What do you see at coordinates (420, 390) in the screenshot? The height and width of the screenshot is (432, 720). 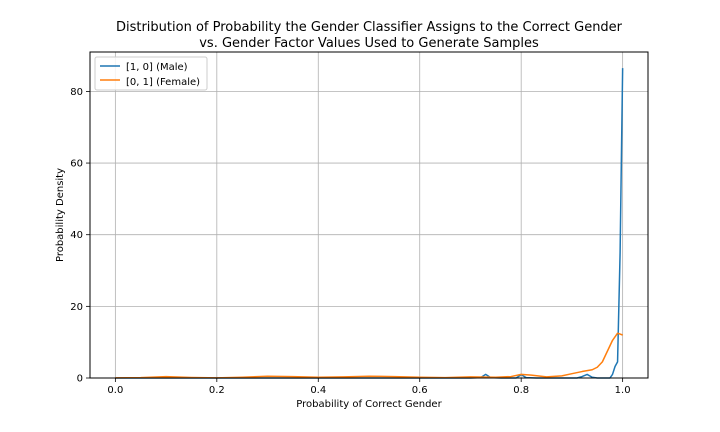 I see `x-tick-label: 0.6` at bounding box center [420, 390].